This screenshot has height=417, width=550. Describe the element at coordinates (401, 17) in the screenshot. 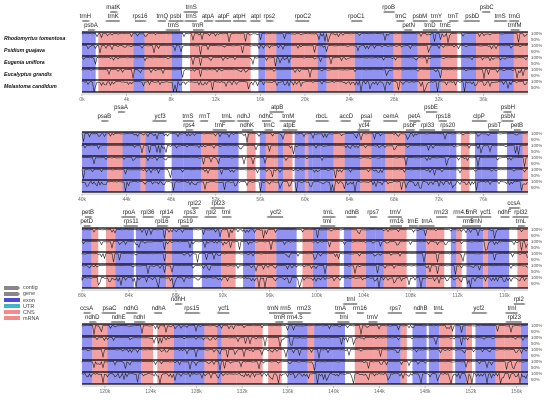

I see `gene-label: trnC` at that location.